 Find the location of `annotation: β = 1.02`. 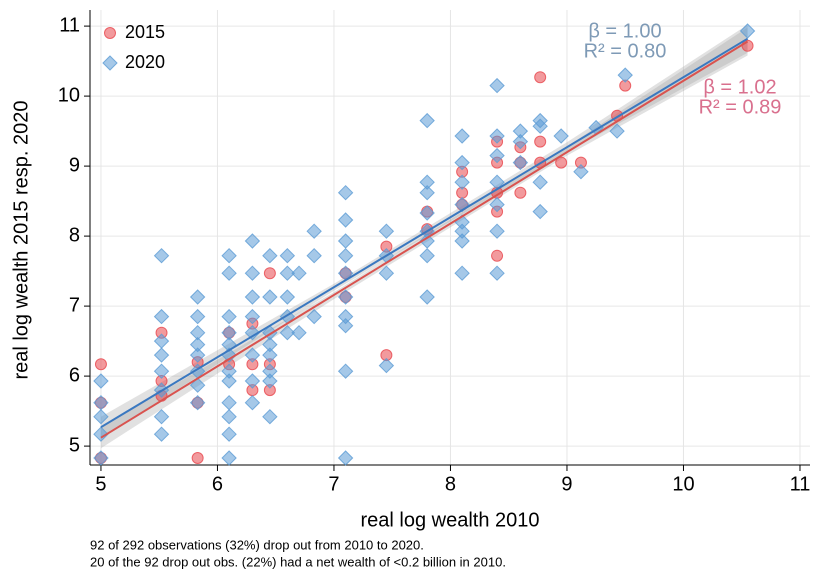

annotation: β = 1.02 is located at coordinates (739, 87).